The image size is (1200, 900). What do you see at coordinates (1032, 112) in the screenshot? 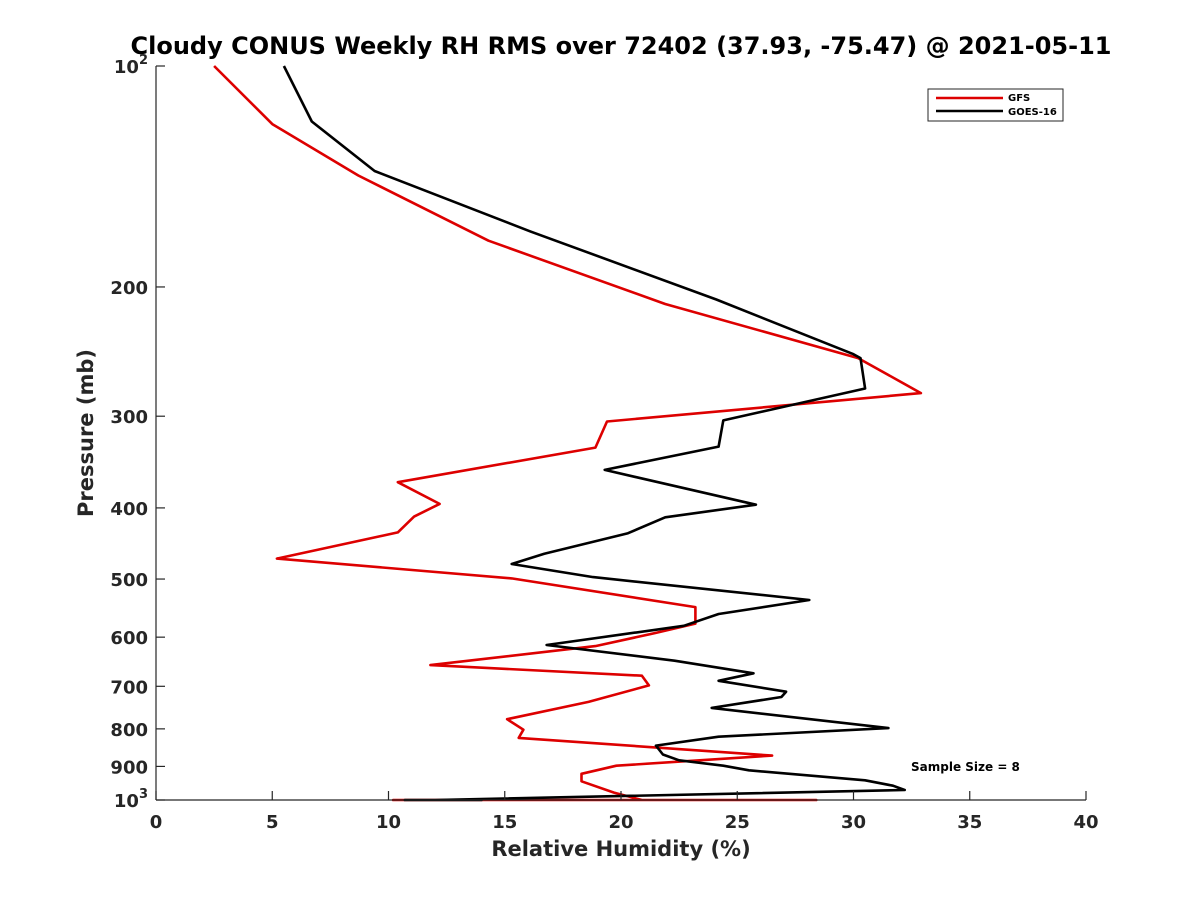
I see `legend-label-goes-16: GOES-16` at bounding box center [1032, 112].